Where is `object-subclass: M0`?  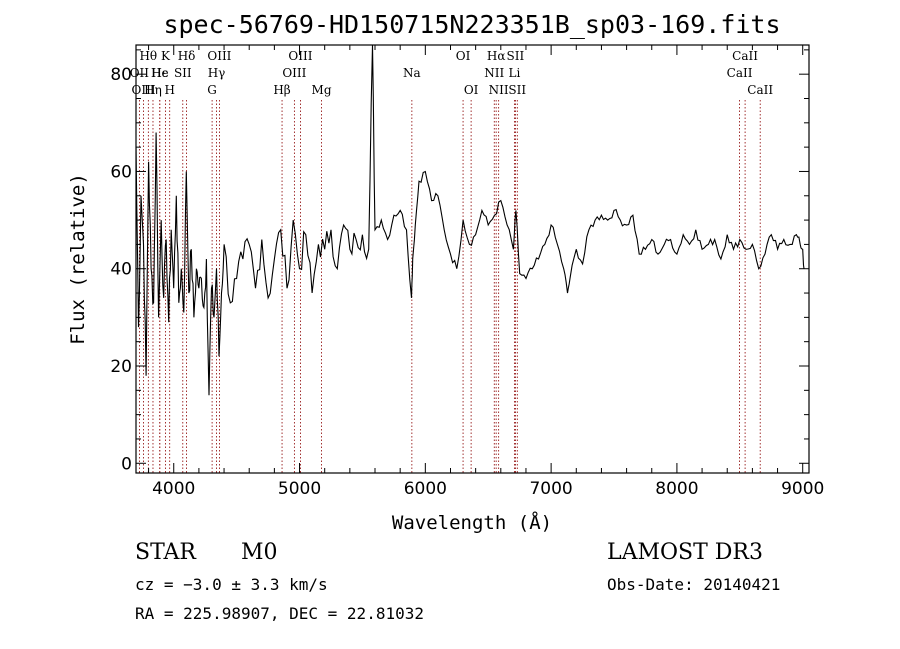
object-subclass: M0 is located at coordinates (259, 552).